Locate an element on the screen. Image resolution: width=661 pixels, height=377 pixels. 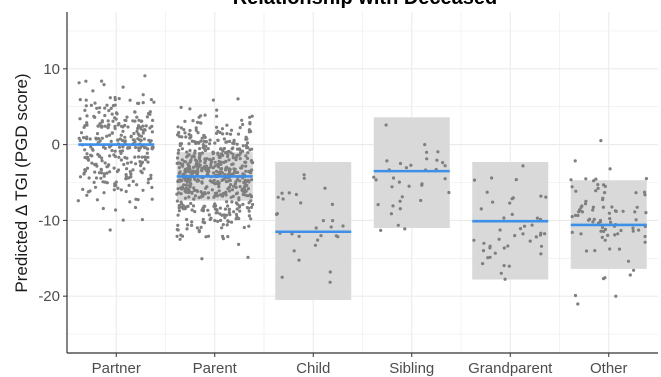
y-tick-label: -10 is located at coordinates (49, 220).